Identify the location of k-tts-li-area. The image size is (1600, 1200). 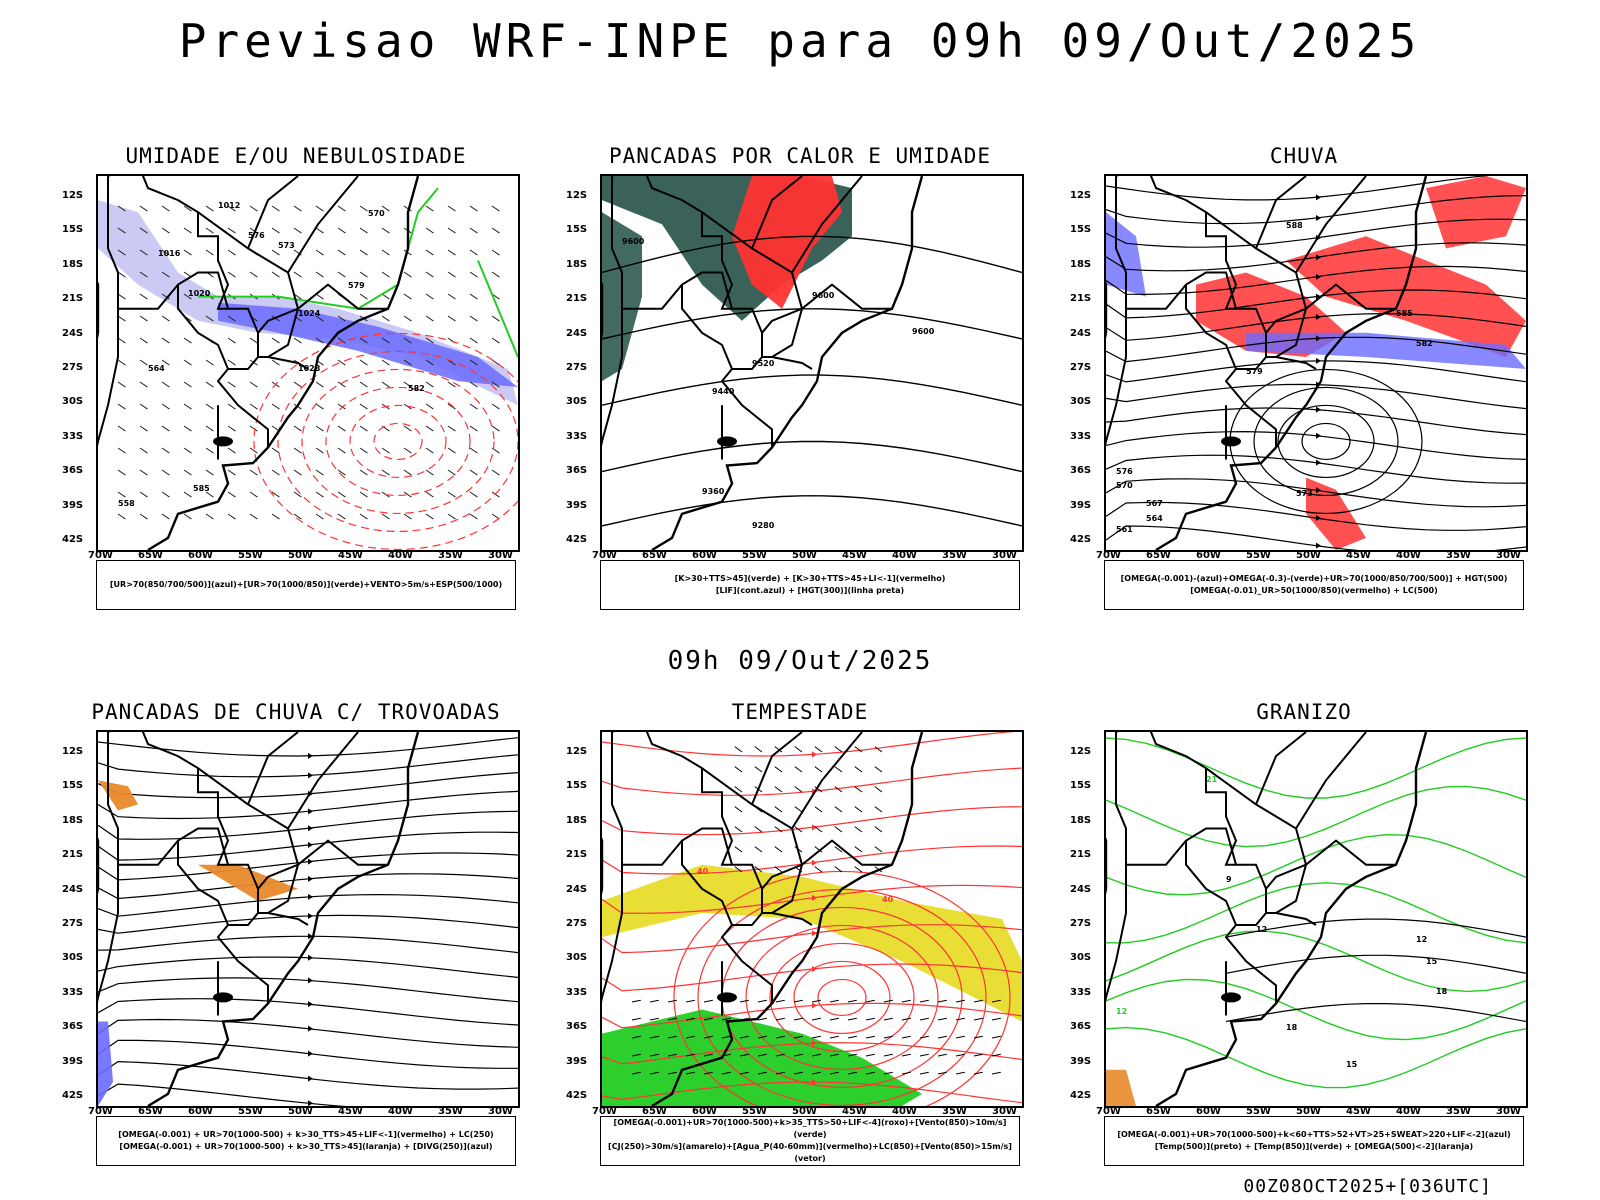
(787, 242).